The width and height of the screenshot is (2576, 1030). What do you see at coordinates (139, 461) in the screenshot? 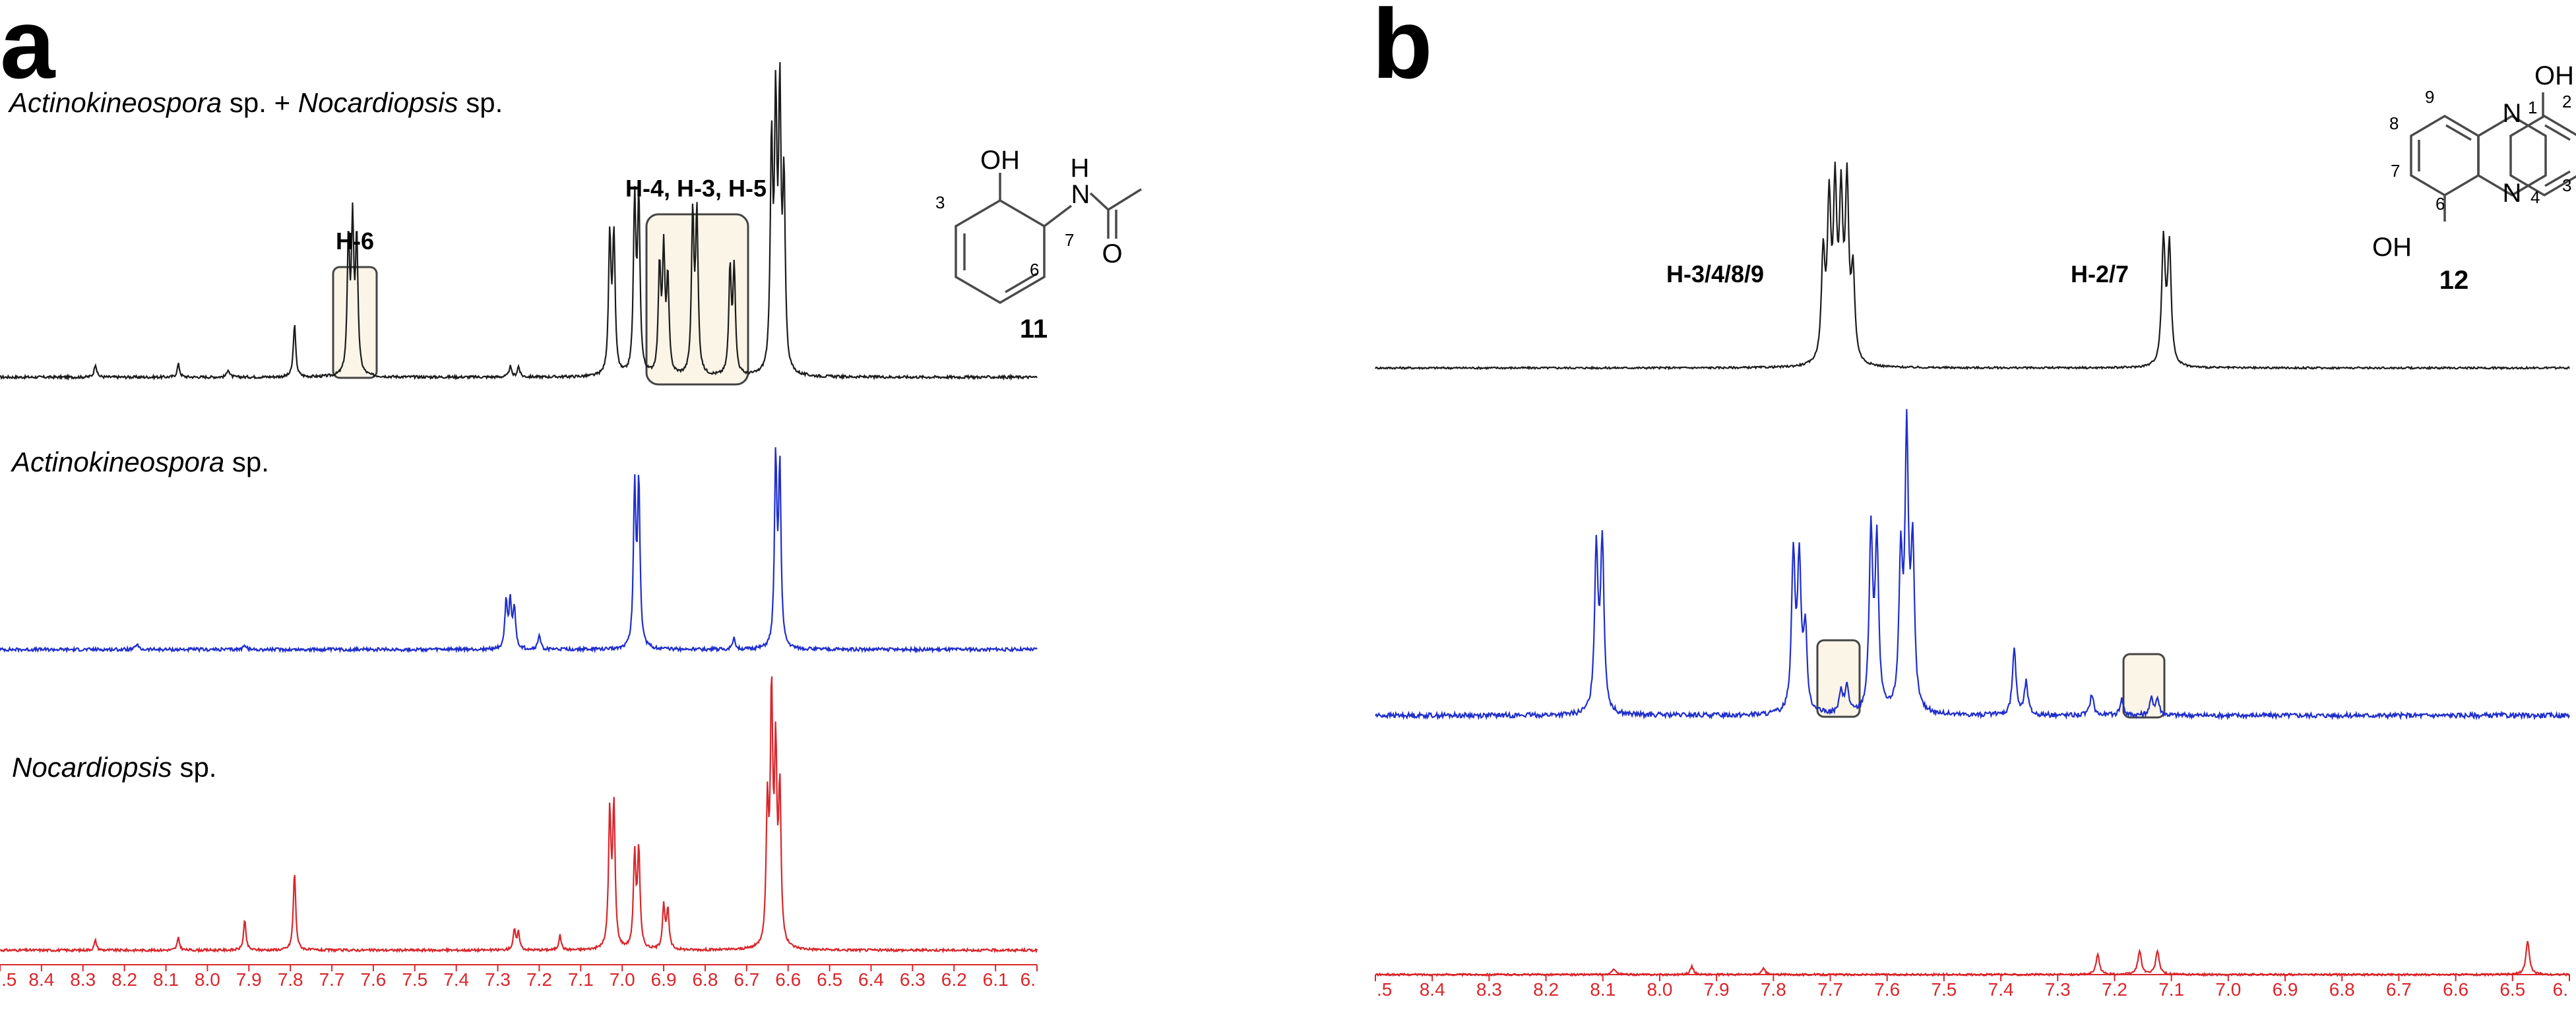
I see `trace-label-actinokineospora: Actinokineospora sp.` at bounding box center [139, 461].